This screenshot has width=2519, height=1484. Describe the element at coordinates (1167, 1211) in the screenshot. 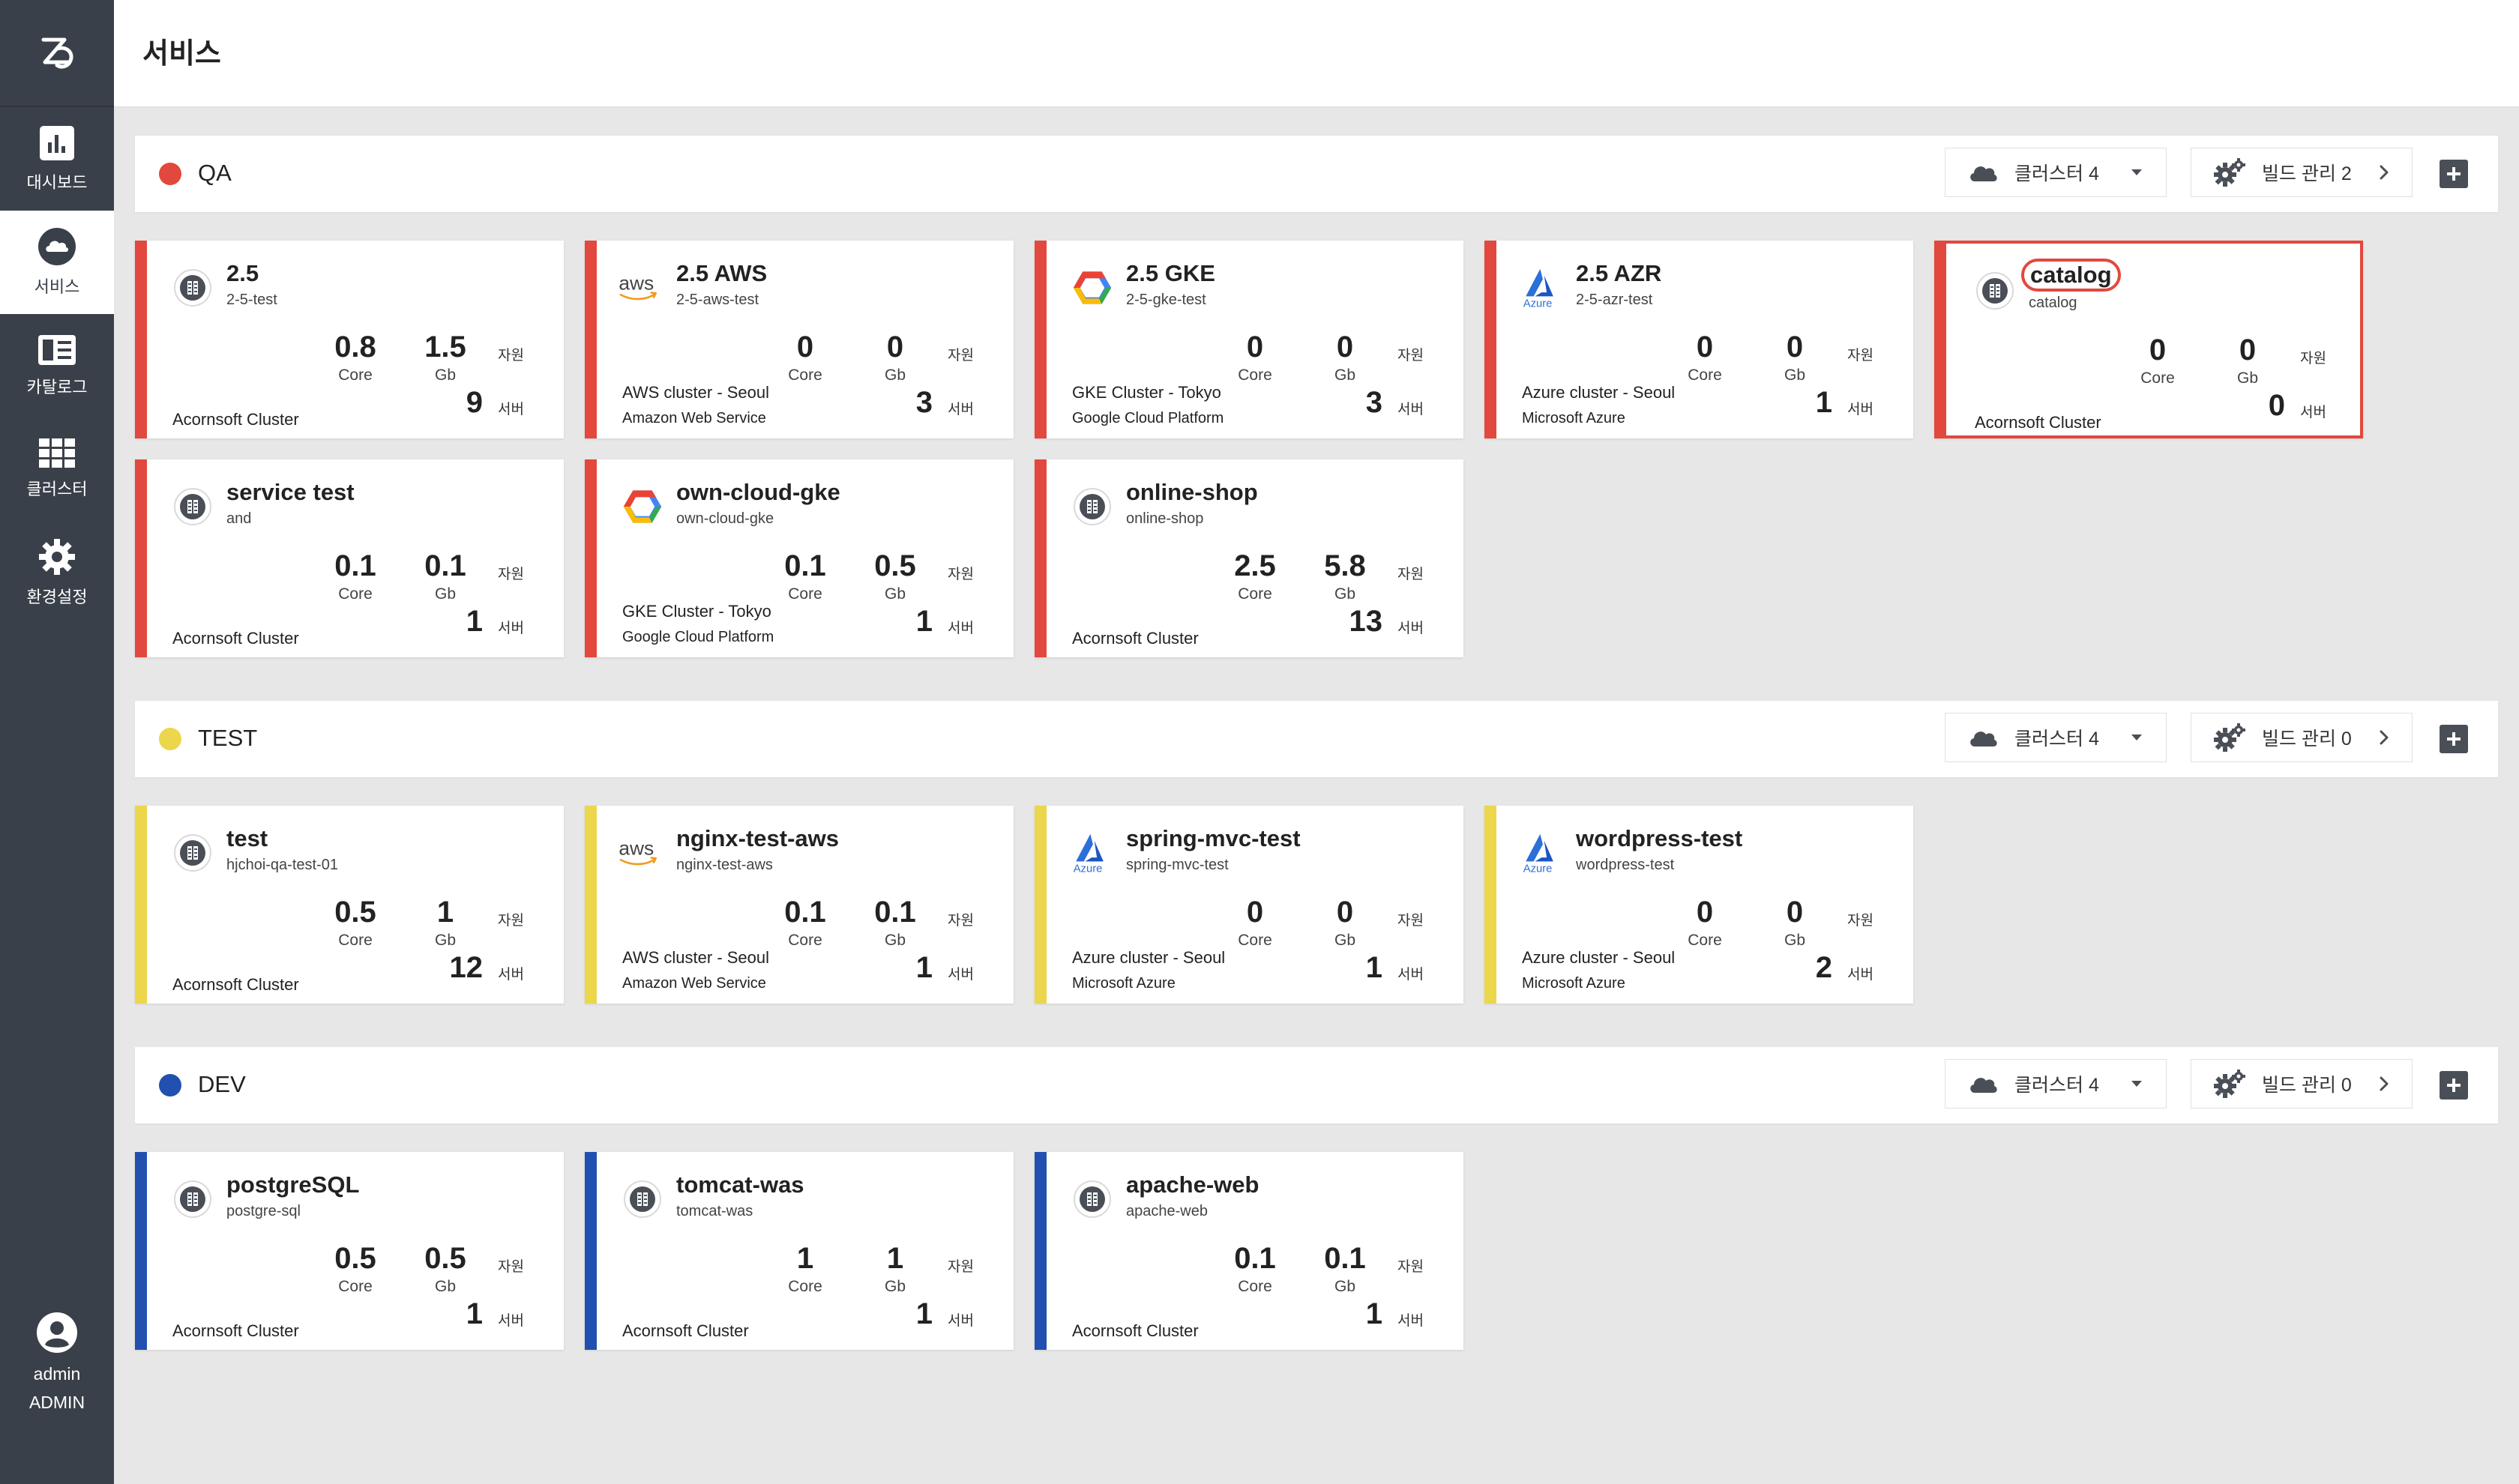

I see `service-id: apache-web` at that location.